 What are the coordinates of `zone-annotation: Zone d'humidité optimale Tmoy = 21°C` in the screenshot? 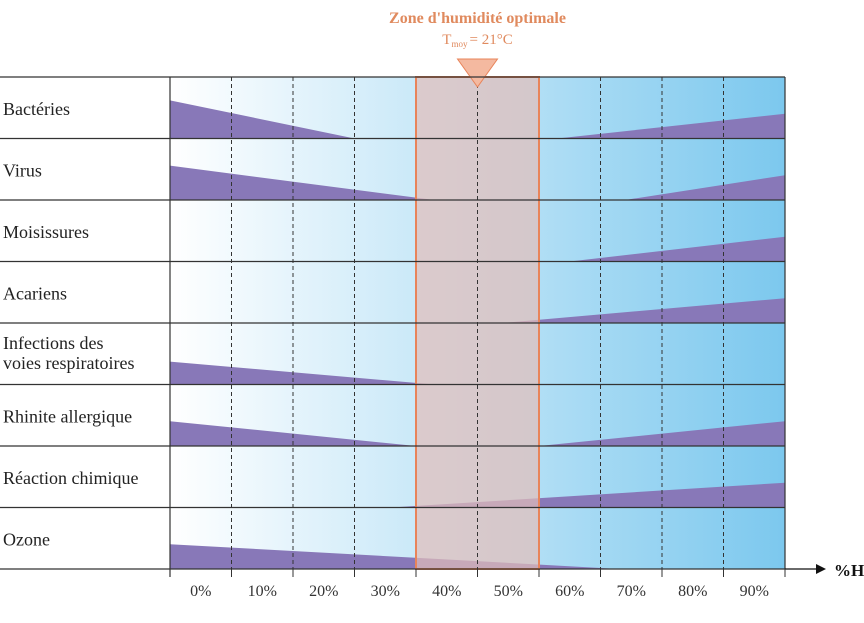 It's located at (477, 29).